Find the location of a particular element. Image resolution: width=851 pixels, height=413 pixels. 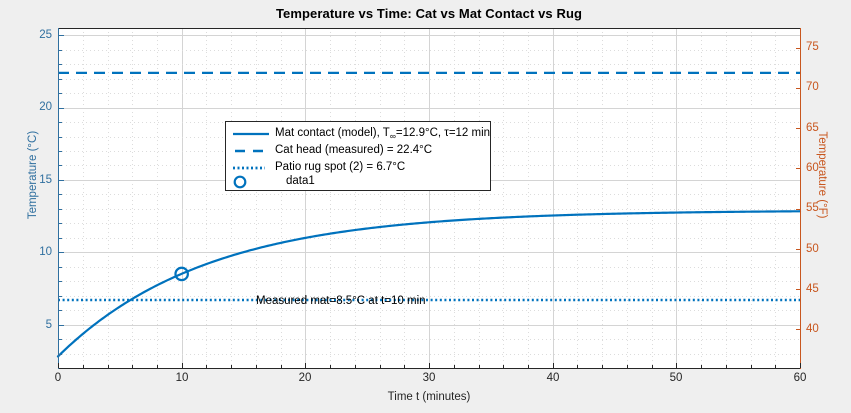

measured-mat-annotation: Measured mat=8.5°C at t=10 min is located at coordinates (341, 301).